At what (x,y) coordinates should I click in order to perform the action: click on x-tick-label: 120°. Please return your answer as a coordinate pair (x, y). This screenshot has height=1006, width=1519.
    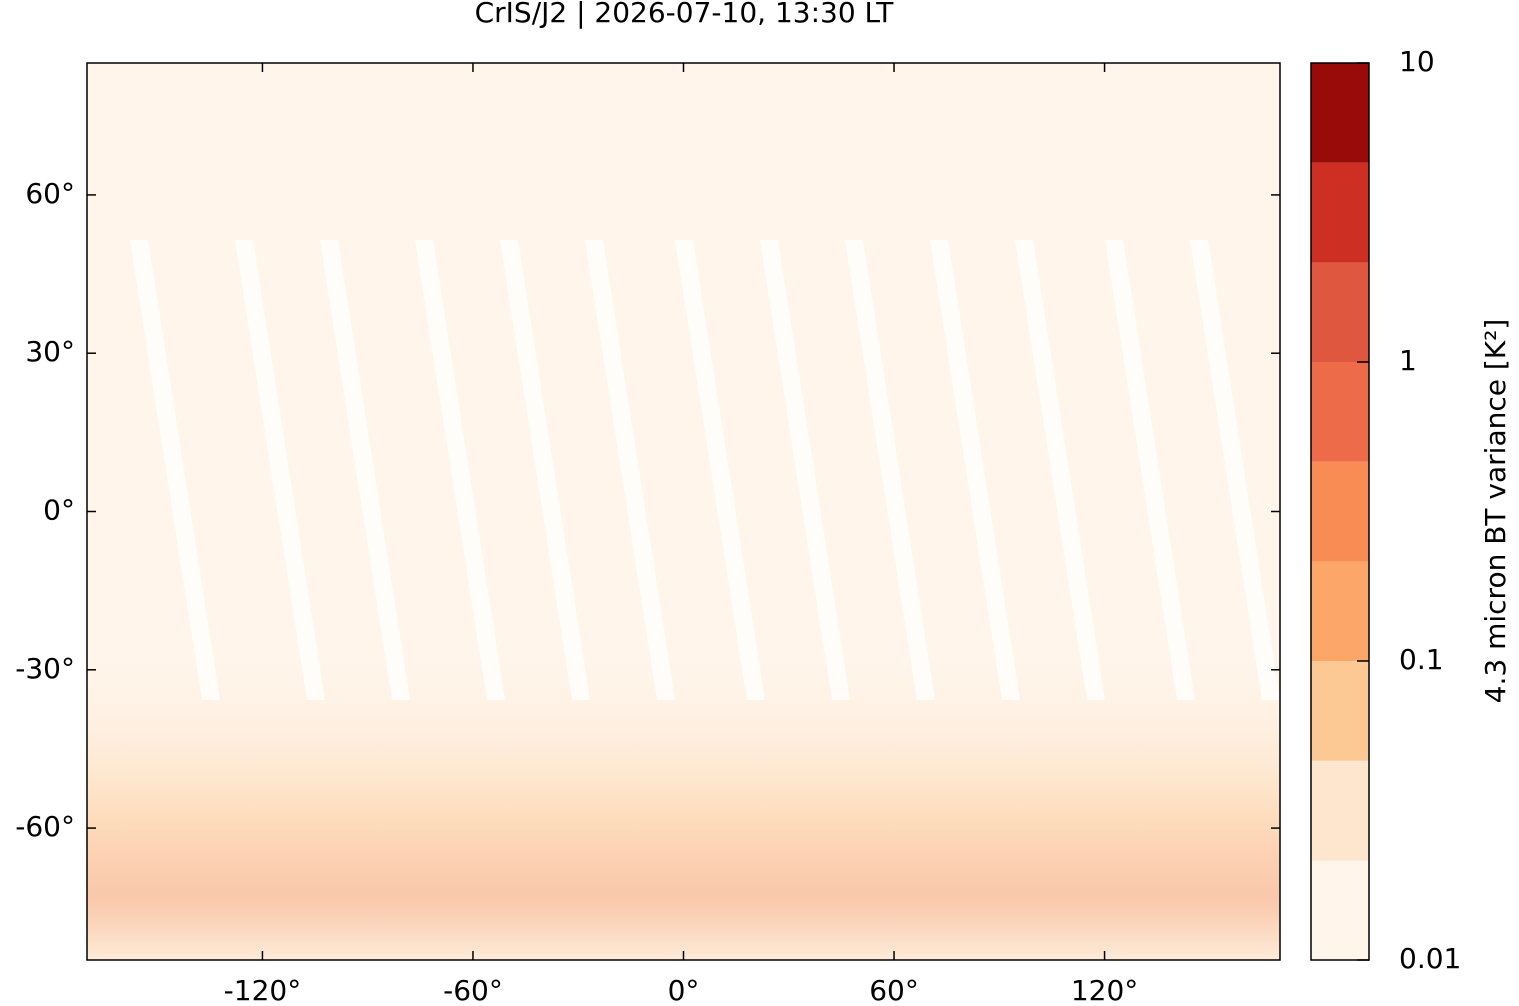
    Looking at the image, I should click on (1104, 988).